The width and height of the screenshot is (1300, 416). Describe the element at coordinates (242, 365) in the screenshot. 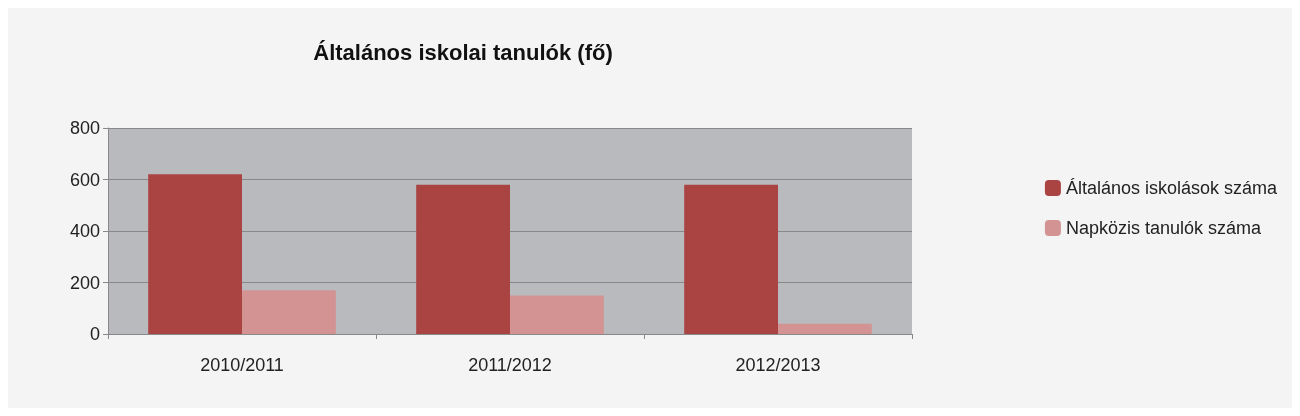

I see `x-tick-label: 2010/2011` at that location.